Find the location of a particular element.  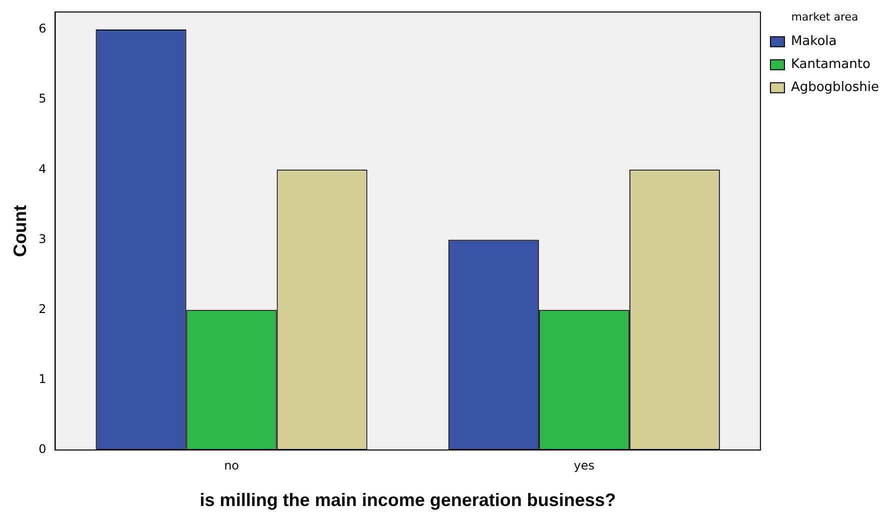

y-tick-label: 5 is located at coordinates (42, 99).